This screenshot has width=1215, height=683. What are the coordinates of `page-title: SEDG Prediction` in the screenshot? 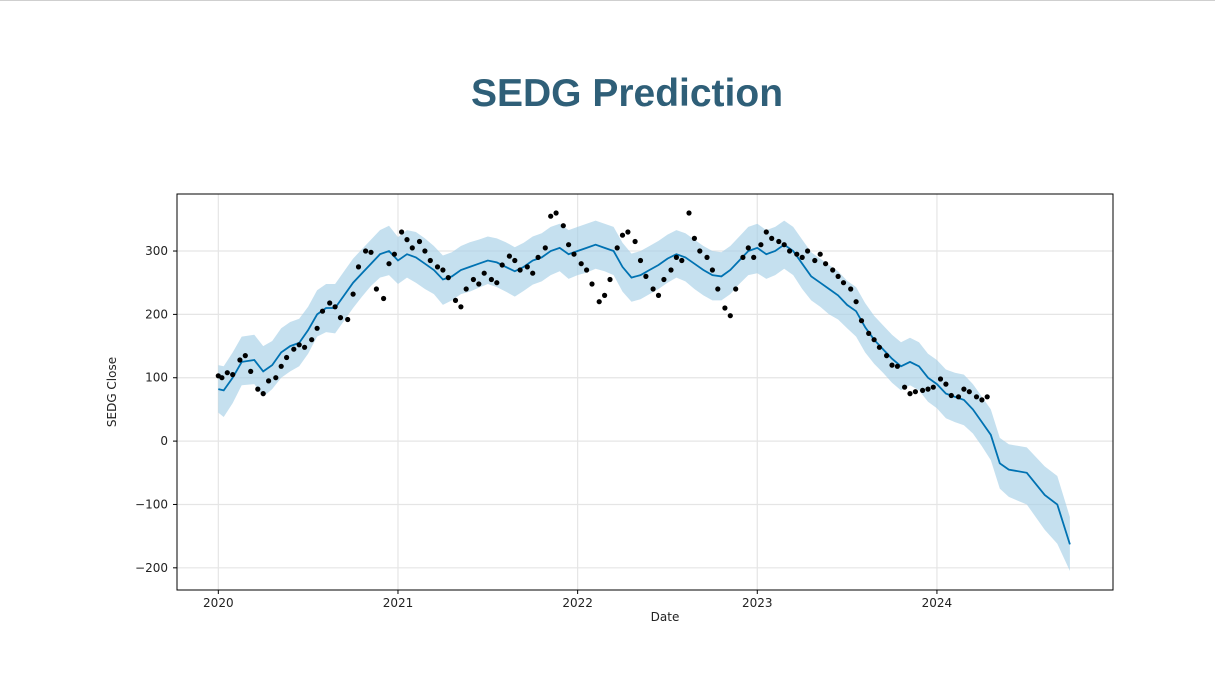 It's located at (627, 93).